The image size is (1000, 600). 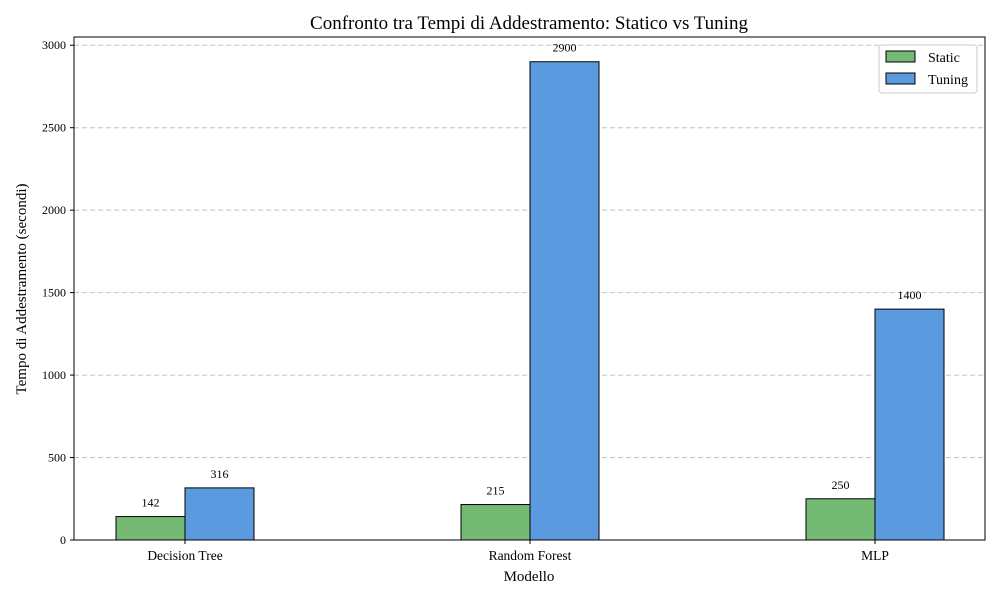 I want to click on bar-static-mlp, so click(x=840, y=519).